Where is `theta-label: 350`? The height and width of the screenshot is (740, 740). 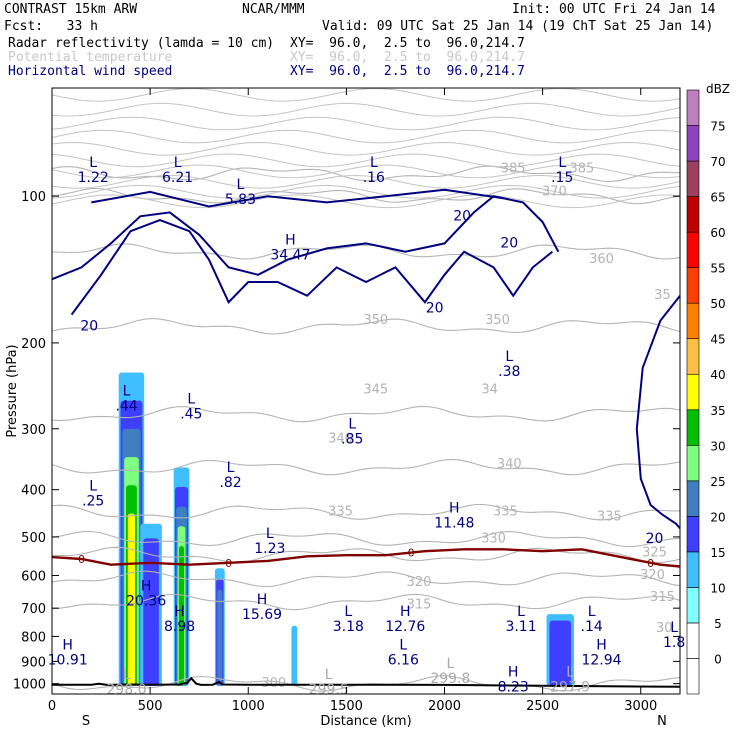 theta-label: 350 is located at coordinates (497, 320).